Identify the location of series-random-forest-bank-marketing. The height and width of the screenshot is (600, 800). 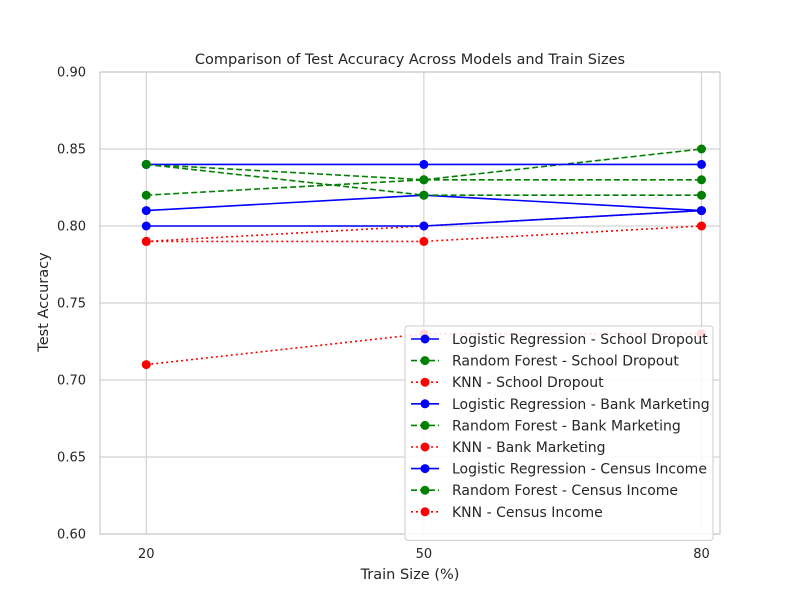
(423, 187).